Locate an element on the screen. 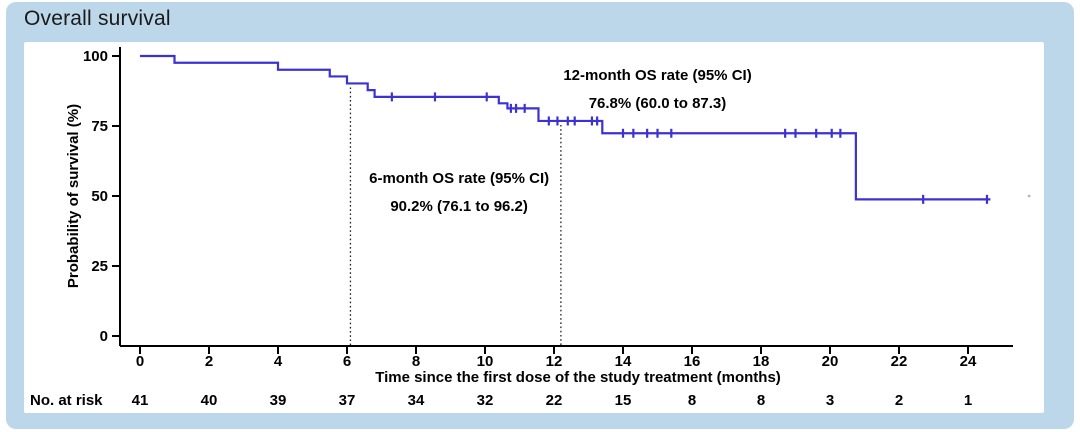 The image size is (1080, 432). risk-table-value: 1 is located at coordinates (968, 400).